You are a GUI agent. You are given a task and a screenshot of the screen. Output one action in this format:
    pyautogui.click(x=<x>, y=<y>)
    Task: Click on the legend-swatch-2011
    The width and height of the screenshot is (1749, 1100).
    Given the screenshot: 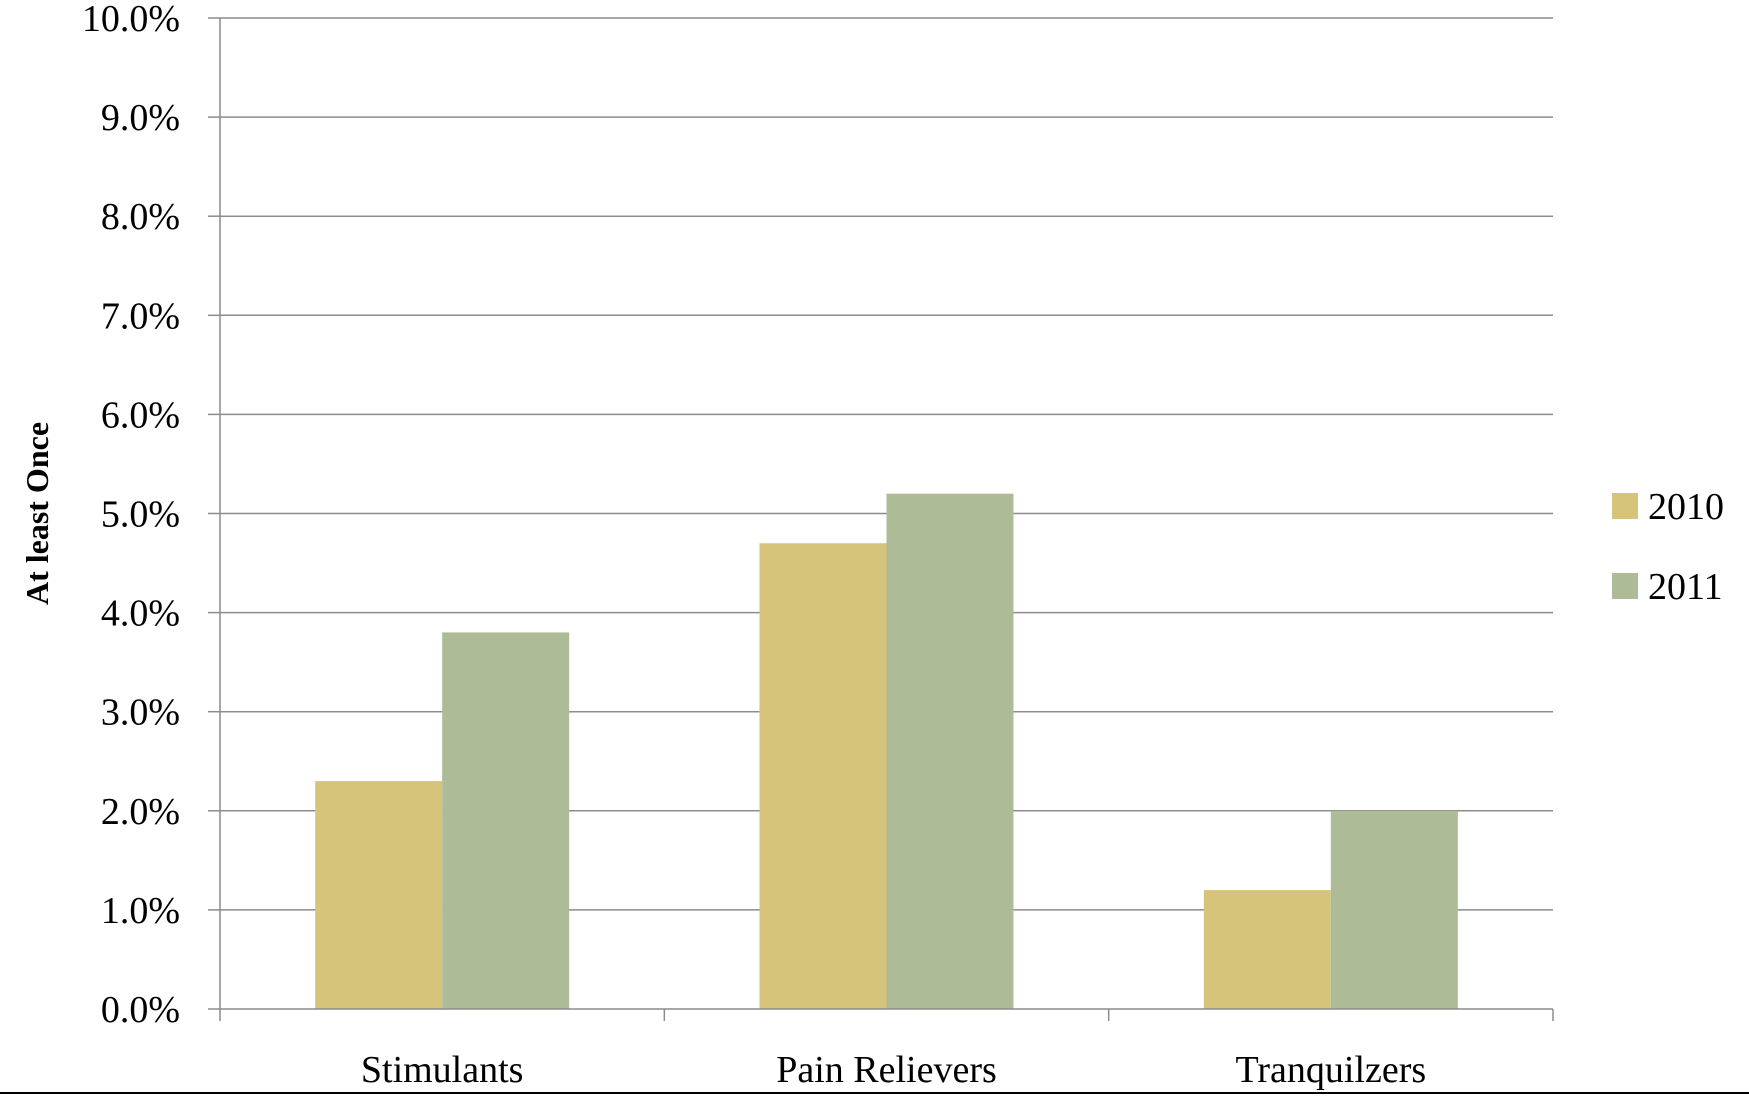 What is the action you would take?
    pyautogui.click(x=1625, y=586)
    